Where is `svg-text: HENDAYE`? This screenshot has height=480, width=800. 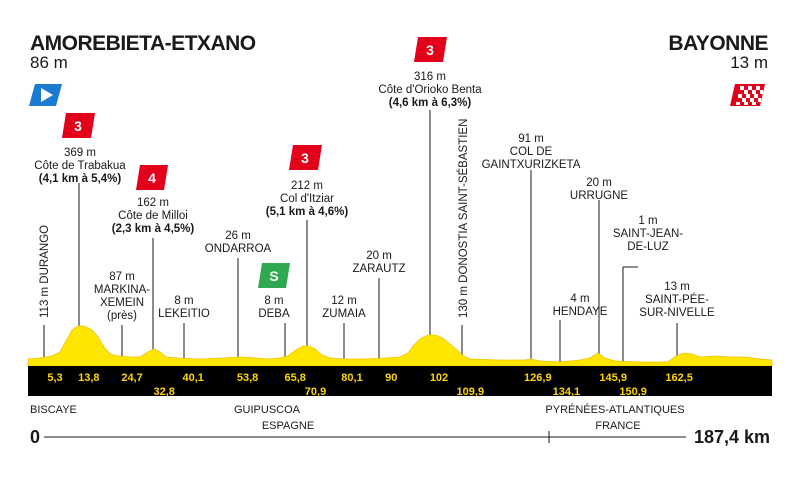
svg-text: HENDAYE is located at coordinates (580, 312).